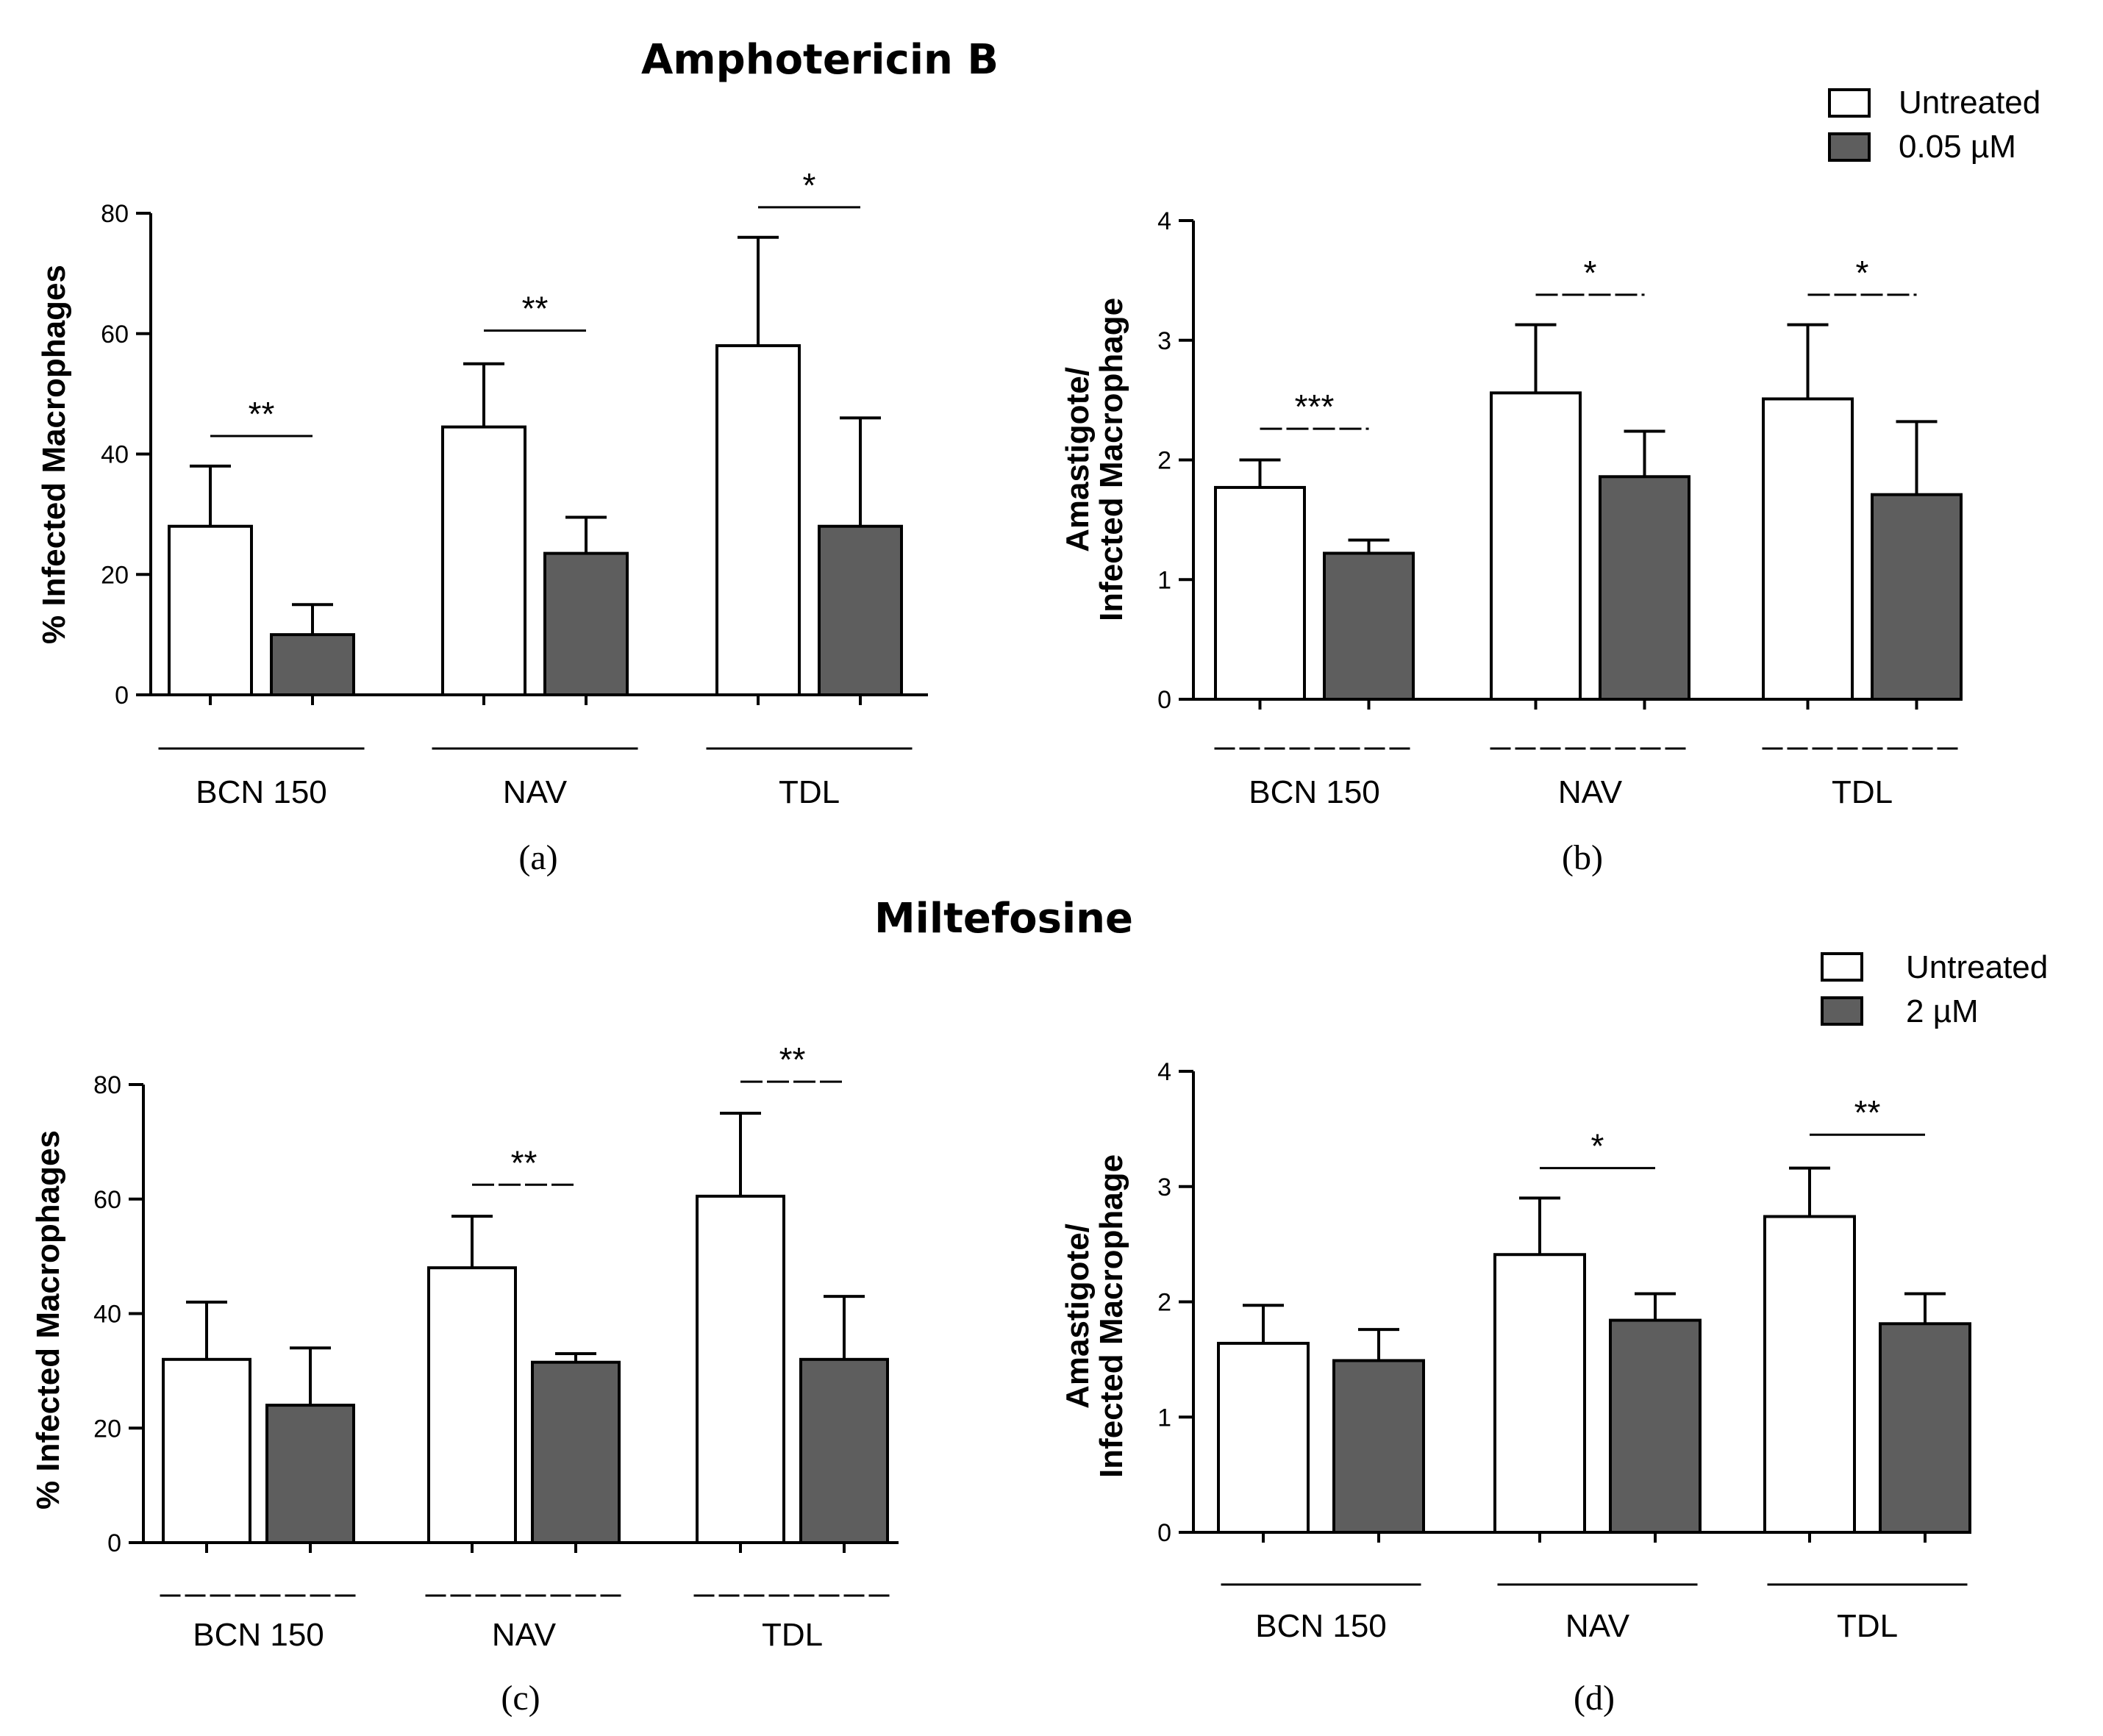 Image resolution: width=2103 pixels, height=1736 pixels. What do you see at coordinates (1842, 1011) in the screenshot?
I see `legend-bottom-treated-swatch` at bounding box center [1842, 1011].